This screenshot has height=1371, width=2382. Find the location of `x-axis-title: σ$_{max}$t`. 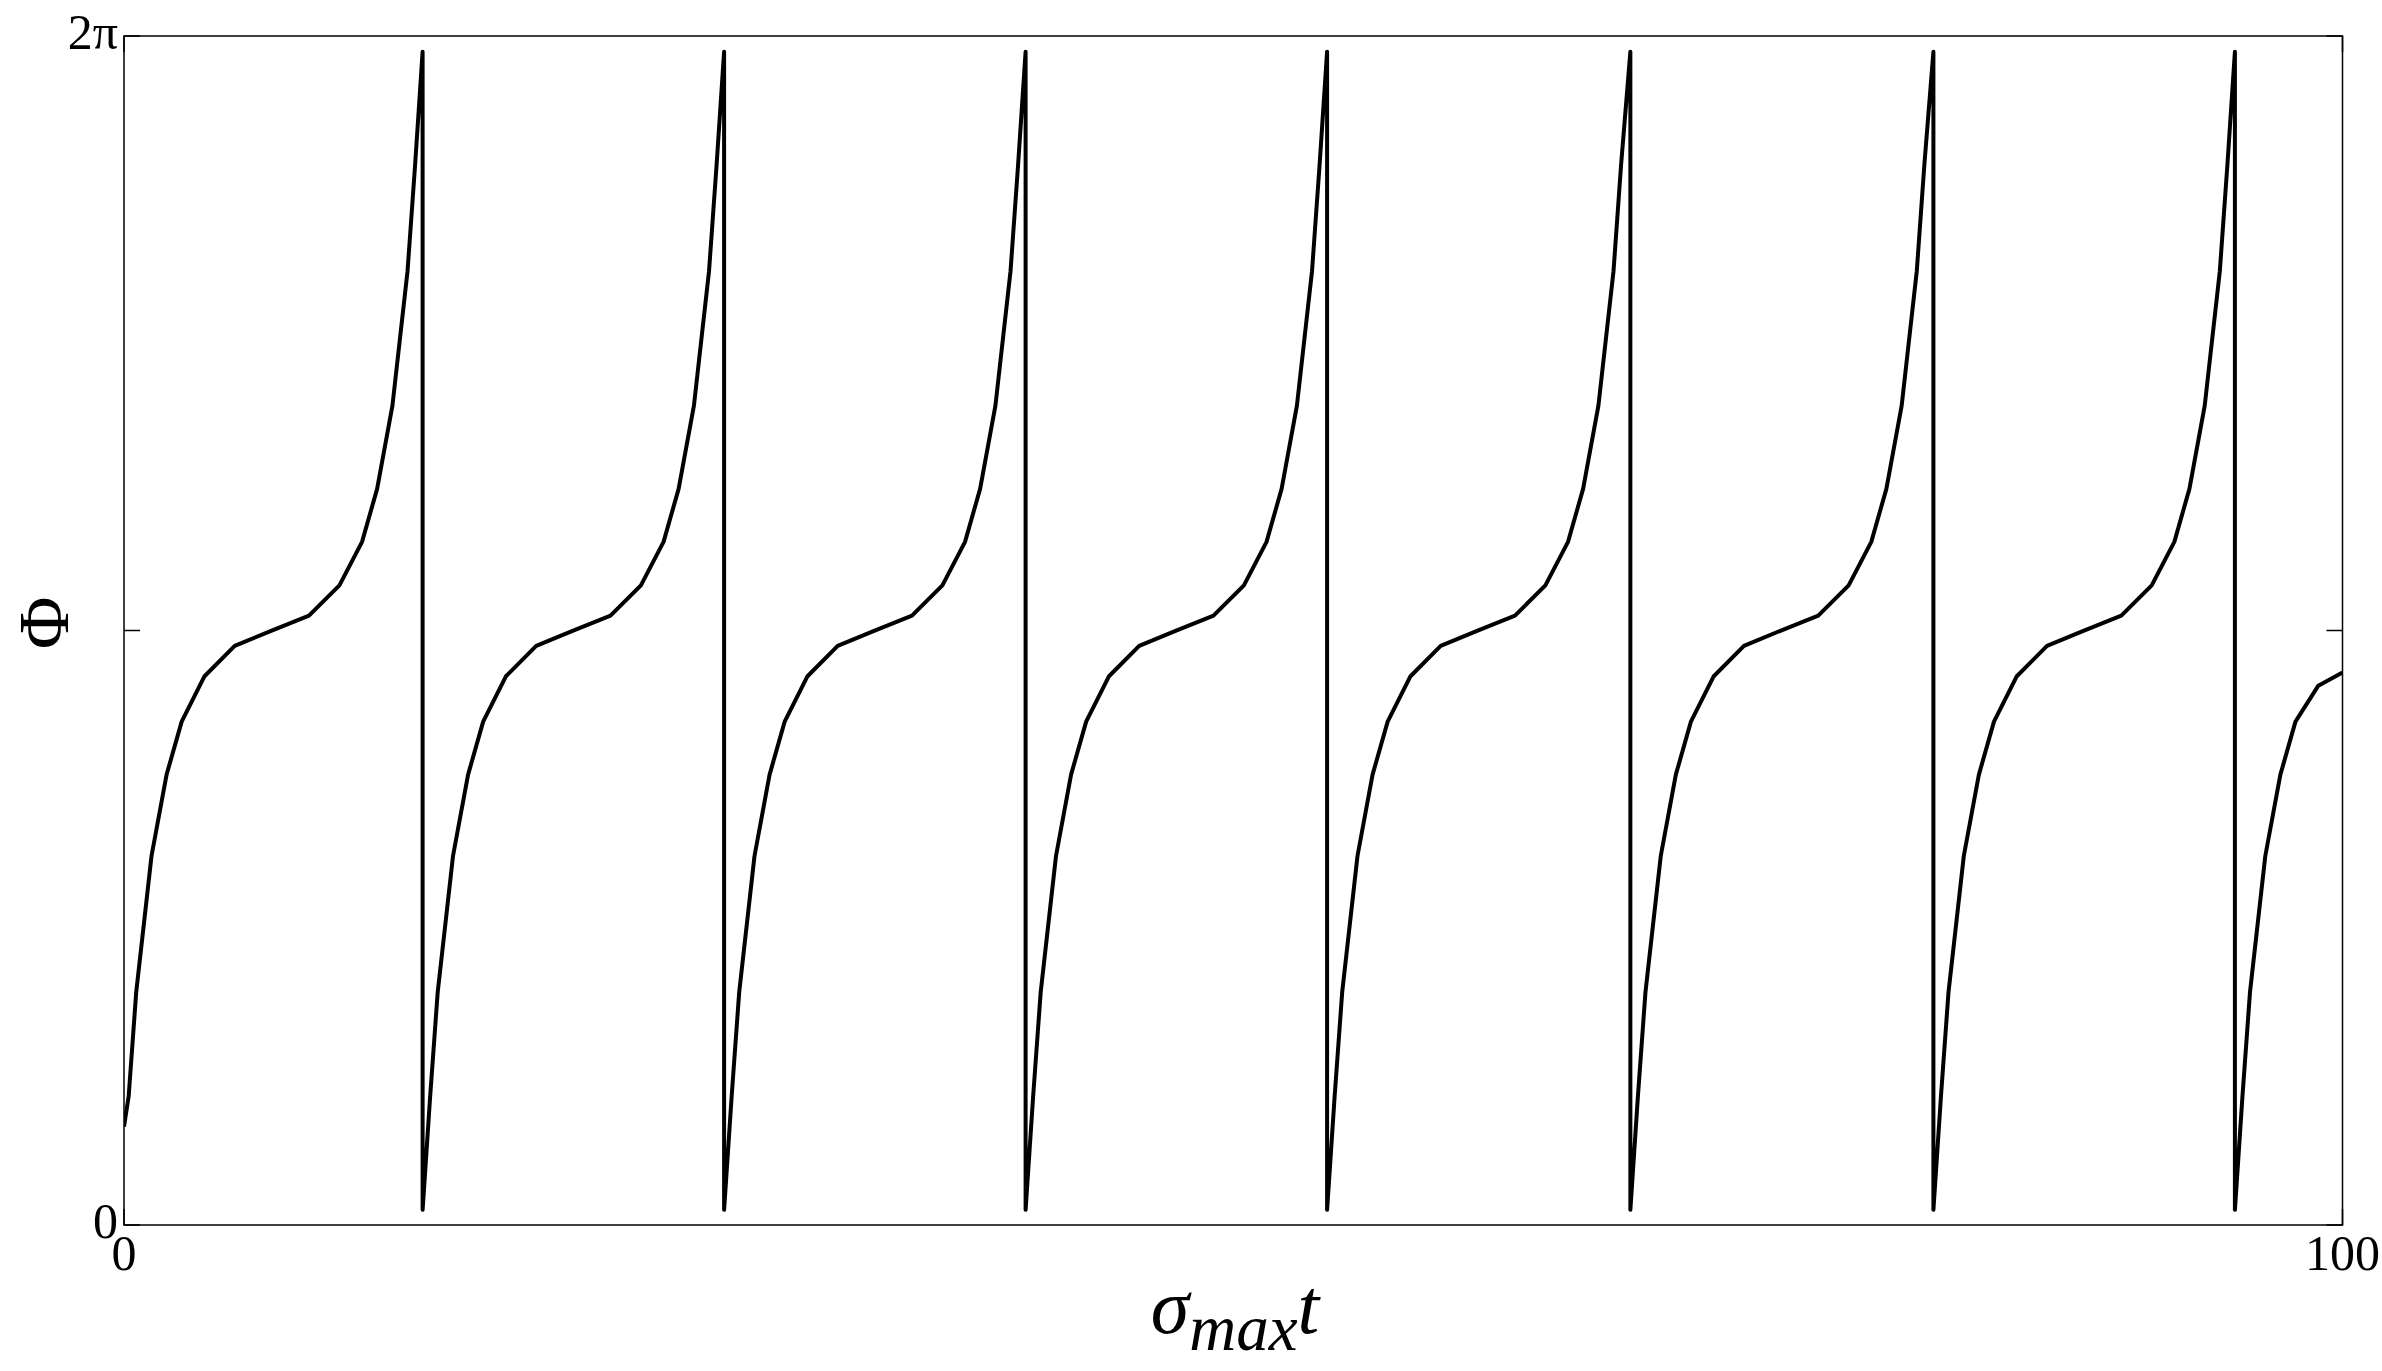

x-axis-title: σ$_{max}$t is located at coordinates (1235, 1314).